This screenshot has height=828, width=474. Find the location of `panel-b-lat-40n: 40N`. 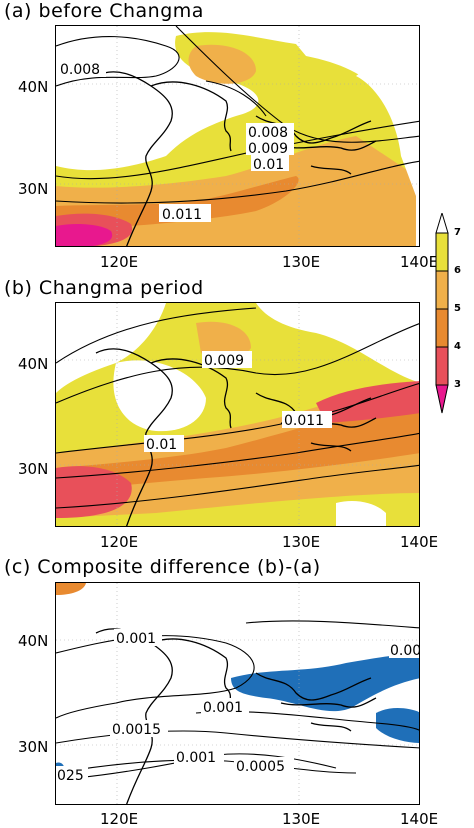

panel-b-lat-40n: 40N is located at coordinates (33, 364).